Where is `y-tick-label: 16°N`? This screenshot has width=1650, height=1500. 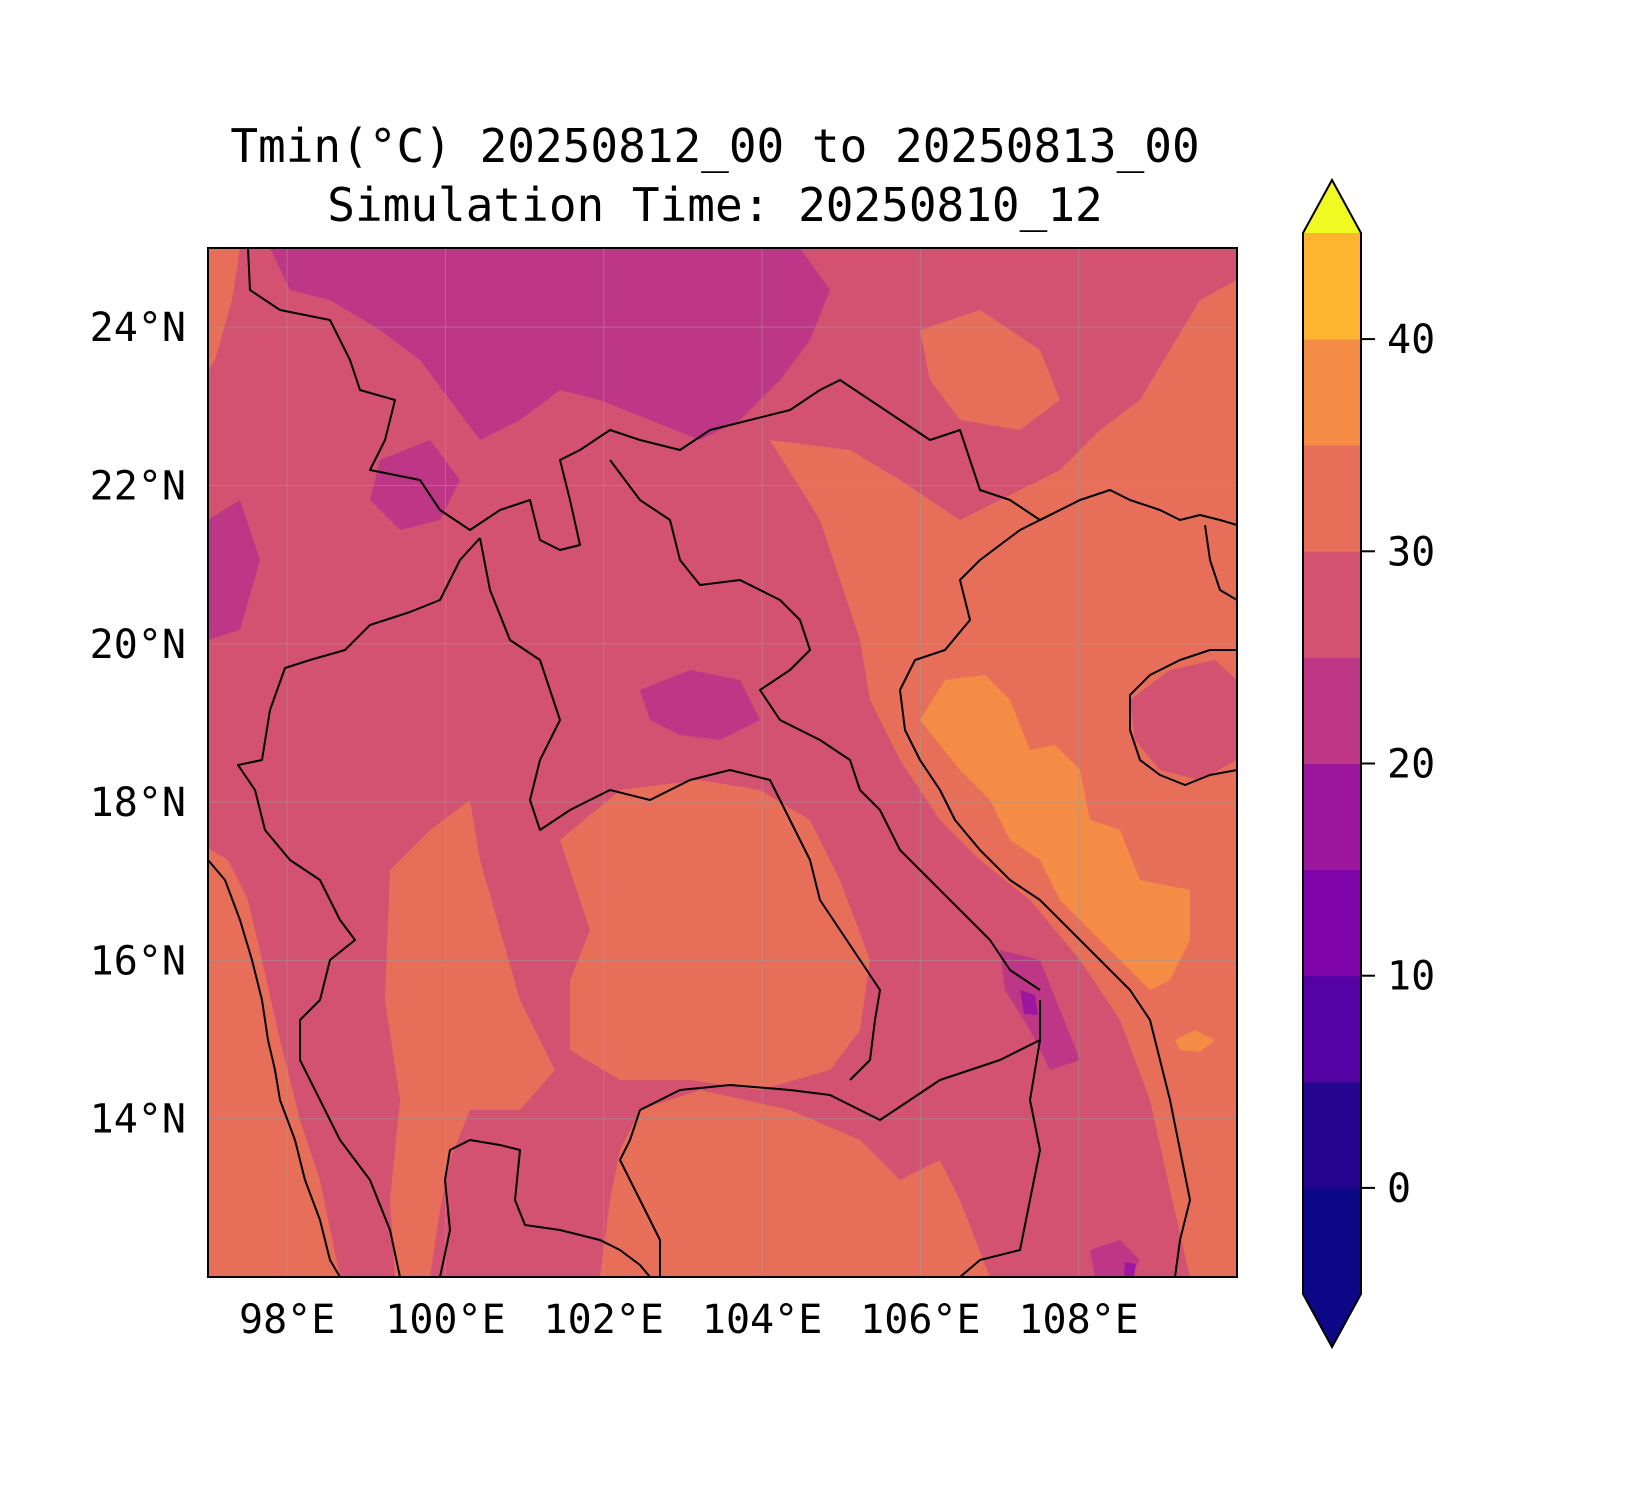 y-tick-label: 16°N is located at coordinates (138, 961).